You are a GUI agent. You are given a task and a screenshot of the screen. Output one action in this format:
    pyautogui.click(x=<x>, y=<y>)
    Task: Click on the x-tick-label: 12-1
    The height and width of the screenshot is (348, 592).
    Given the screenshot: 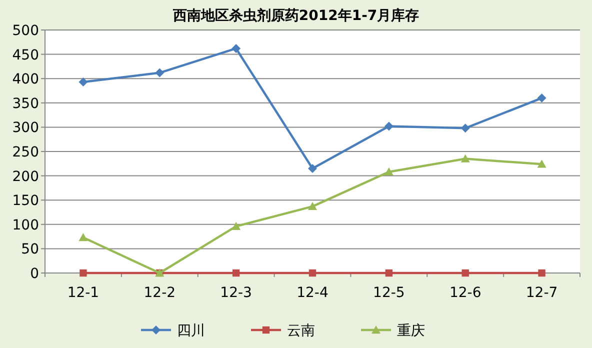 What is the action you would take?
    pyautogui.click(x=83, y=293)
    